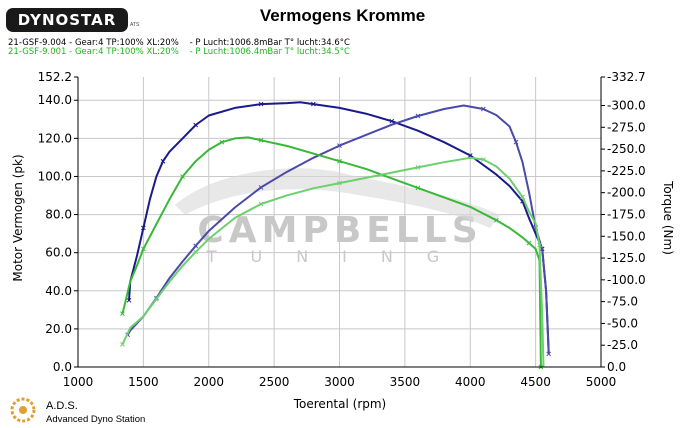  I want to click on x-tick-label: 1000, so click(78, 382).